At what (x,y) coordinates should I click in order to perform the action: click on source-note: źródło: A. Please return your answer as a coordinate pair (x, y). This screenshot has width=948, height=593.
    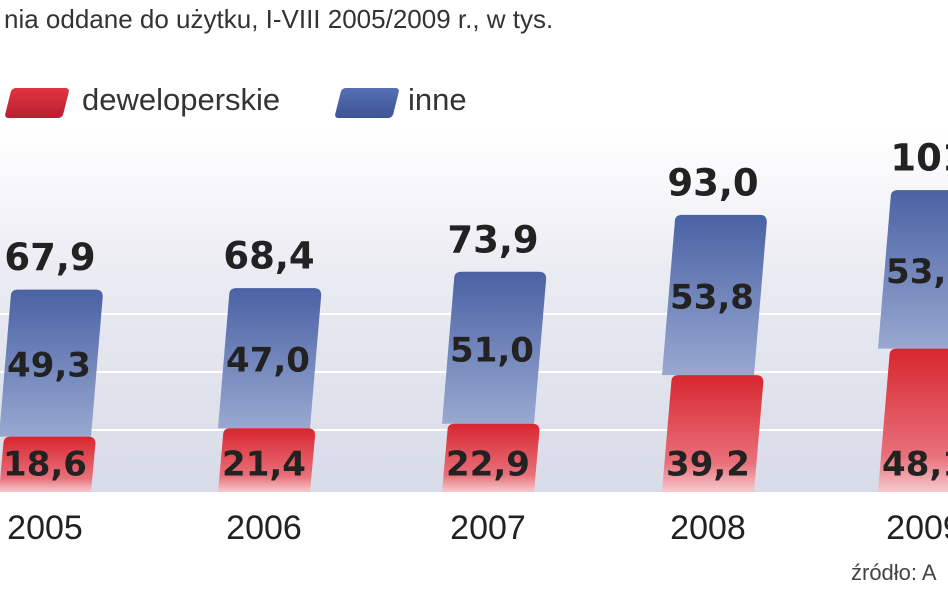
    Looking at the image, I should click on (894, 572).